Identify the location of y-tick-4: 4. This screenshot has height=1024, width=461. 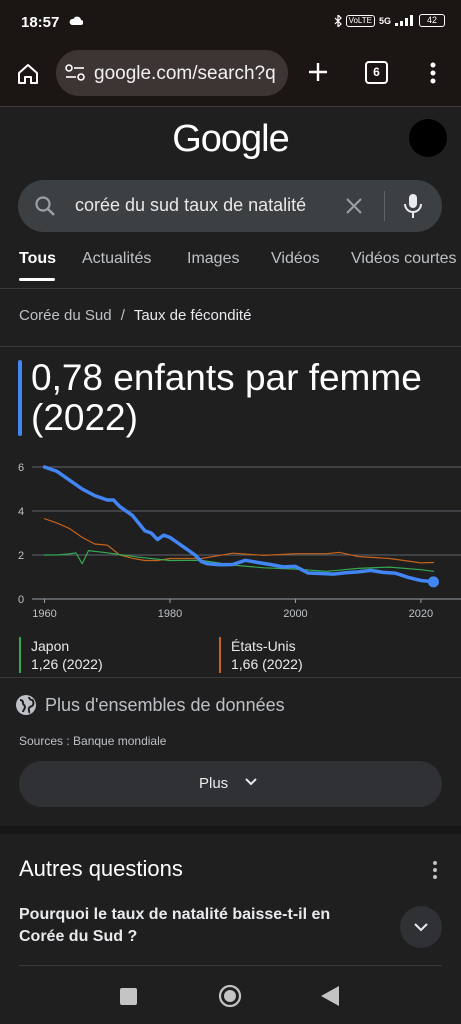
(21, 512).